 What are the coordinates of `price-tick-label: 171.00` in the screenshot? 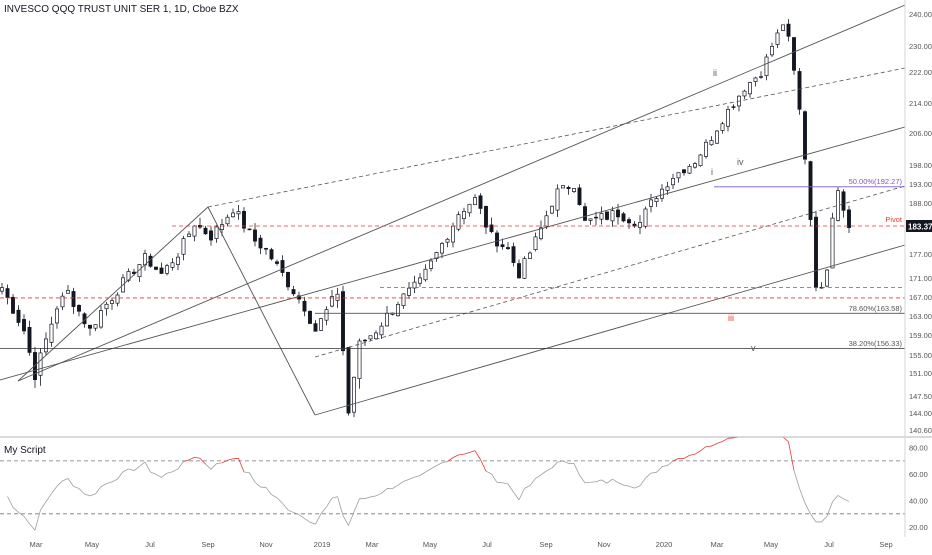 It's located at (920, 278).